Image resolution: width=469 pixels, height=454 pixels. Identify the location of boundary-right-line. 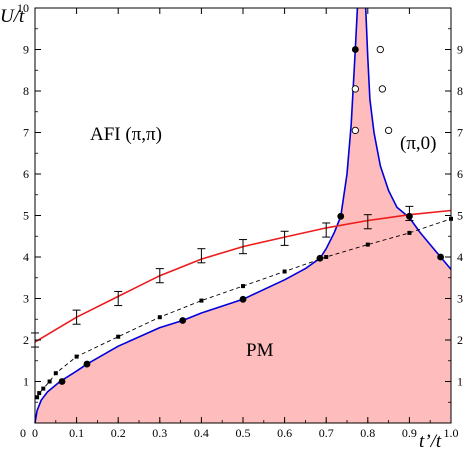
(408, 138).